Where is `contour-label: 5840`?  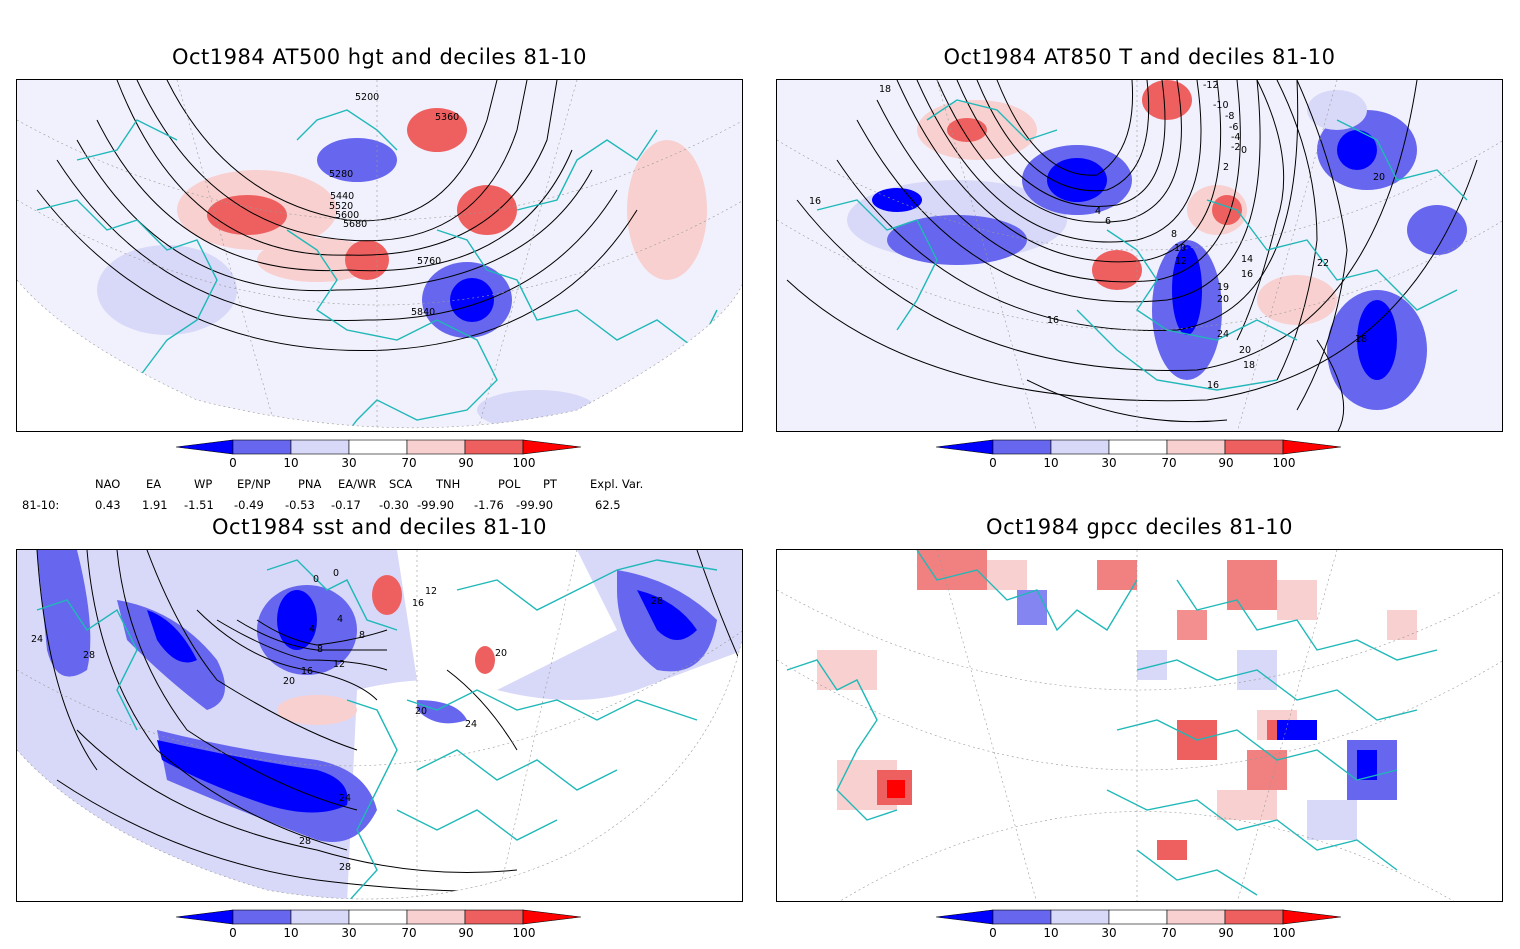 contour-label: 5840 is located at coordinates (423, 312).